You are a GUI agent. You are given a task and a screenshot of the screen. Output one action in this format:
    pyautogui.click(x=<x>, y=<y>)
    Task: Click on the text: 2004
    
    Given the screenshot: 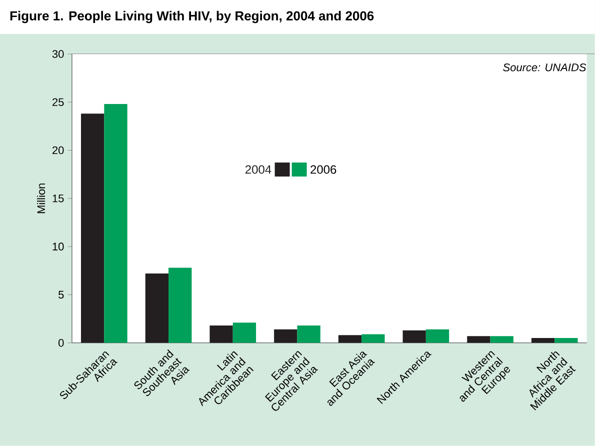 What is the action you would take?
    pyautogui.click(x=258, y=169)
    